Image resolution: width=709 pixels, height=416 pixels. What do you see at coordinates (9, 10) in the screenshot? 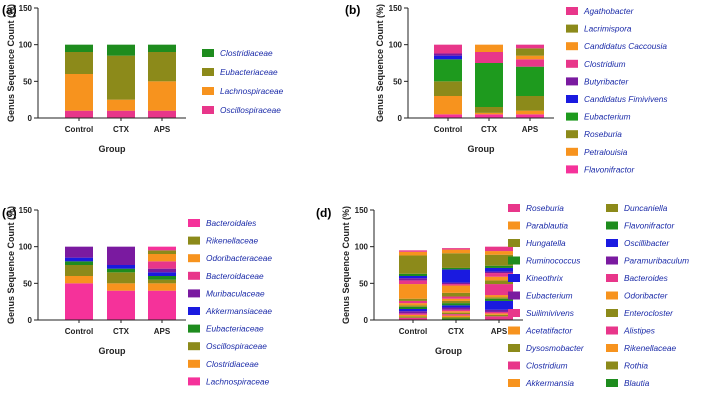
I see `panel-letter: (a)` at bounding box center [9, 10].